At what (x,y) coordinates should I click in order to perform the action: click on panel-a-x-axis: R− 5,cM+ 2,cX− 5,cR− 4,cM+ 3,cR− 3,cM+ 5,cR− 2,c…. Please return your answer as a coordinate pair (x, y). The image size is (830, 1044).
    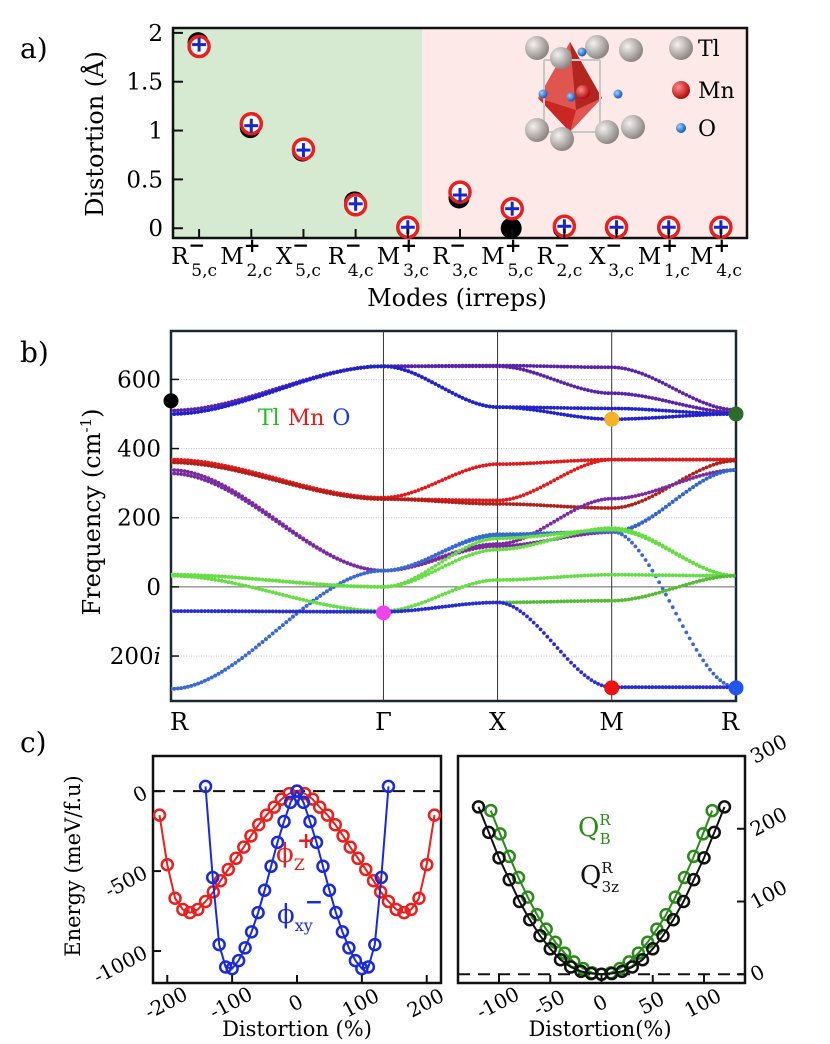
    Looking at the image, I should click on (456, 255).